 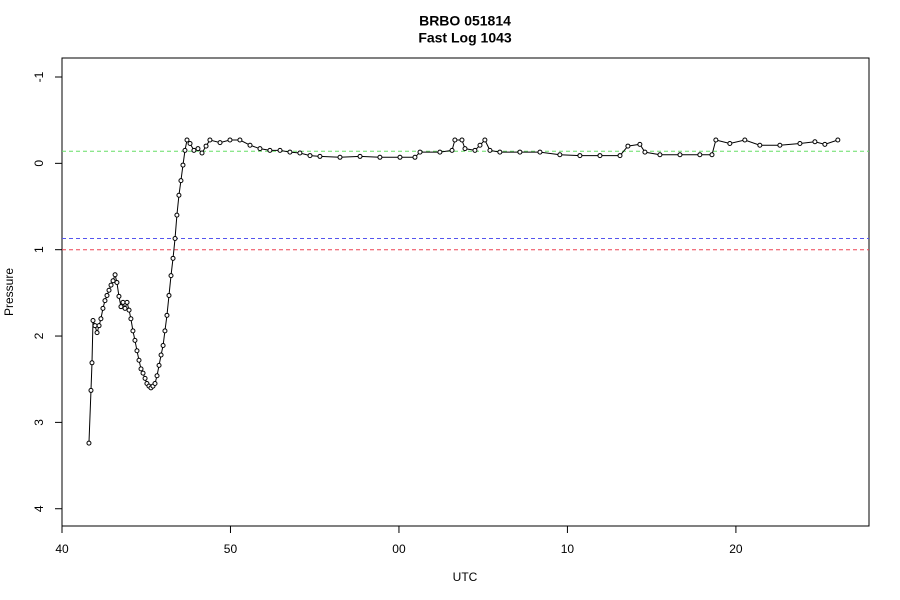 I want to click on y-tick-label: 2, so click(x=39, y=335).